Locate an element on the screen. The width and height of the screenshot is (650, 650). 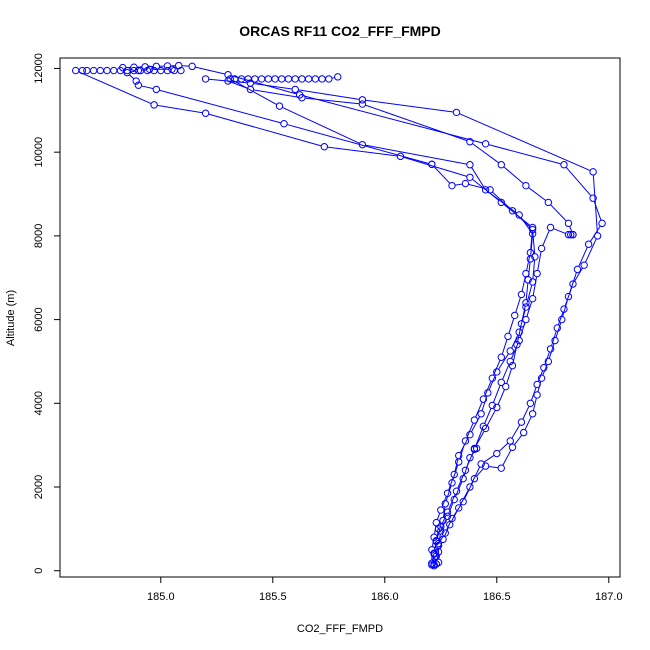
y-tick-label: 4000 is located at coordinates (39, 403).